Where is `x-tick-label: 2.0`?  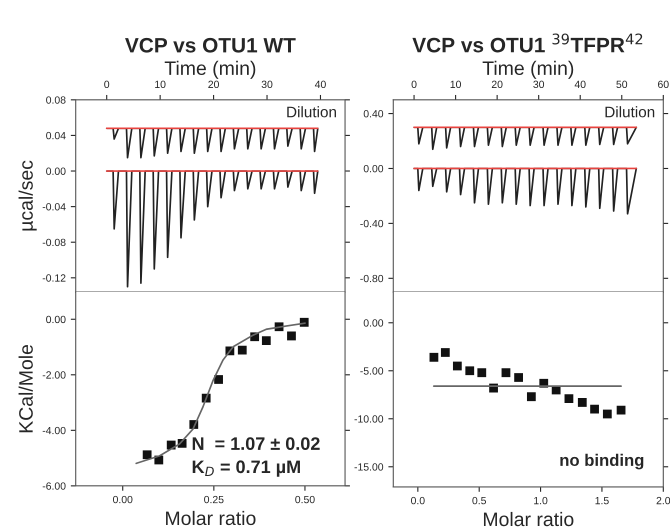 x-tick-label: 2.0 is located at coordinates (663, 500).